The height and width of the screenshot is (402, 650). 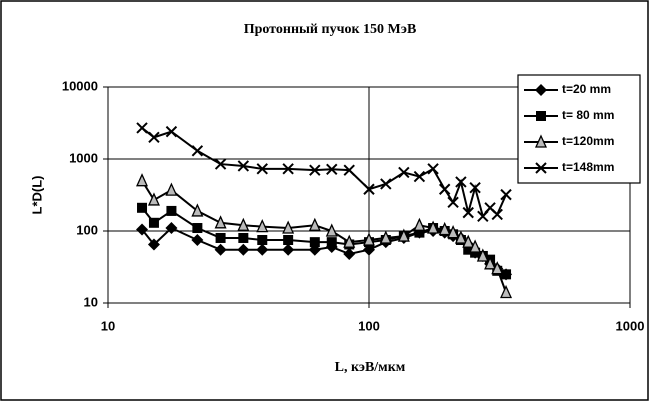 What do you see at coordinates (369, 325) in the screenshot?
I see `x-tick-label: 100` at bounding box center [369, 325].